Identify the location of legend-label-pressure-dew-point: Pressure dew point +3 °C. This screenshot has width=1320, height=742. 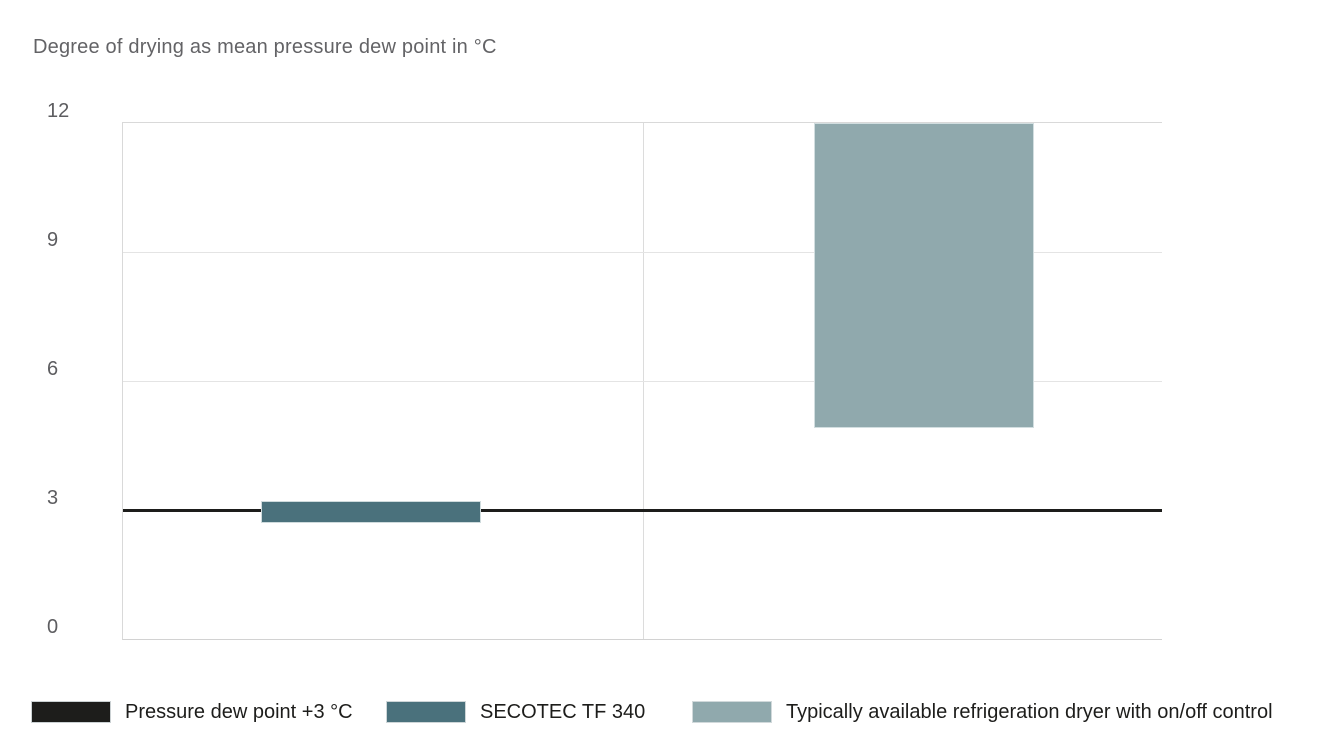
(239, 711).